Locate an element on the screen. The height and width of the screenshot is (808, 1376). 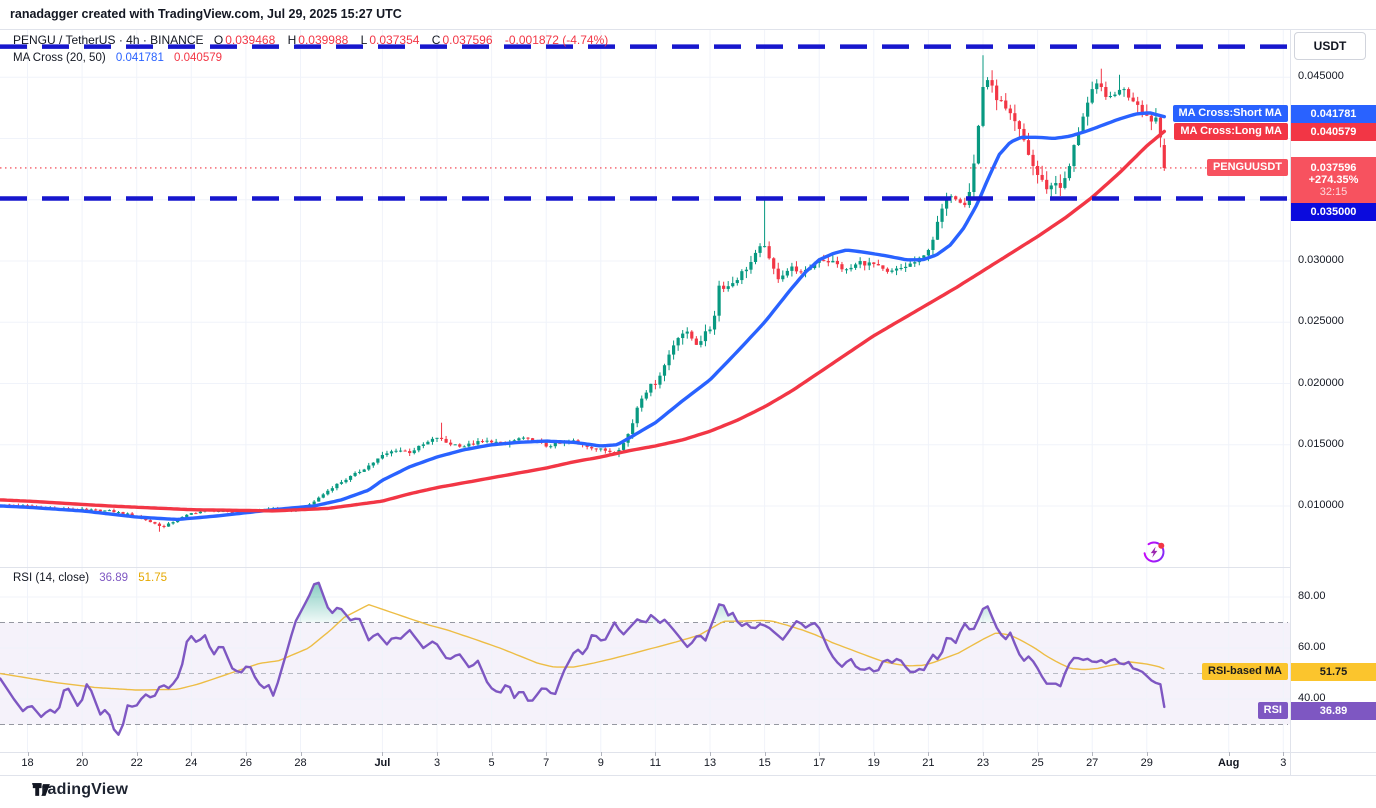
time-axis-label: 5 is located at coordinates (491, 763).